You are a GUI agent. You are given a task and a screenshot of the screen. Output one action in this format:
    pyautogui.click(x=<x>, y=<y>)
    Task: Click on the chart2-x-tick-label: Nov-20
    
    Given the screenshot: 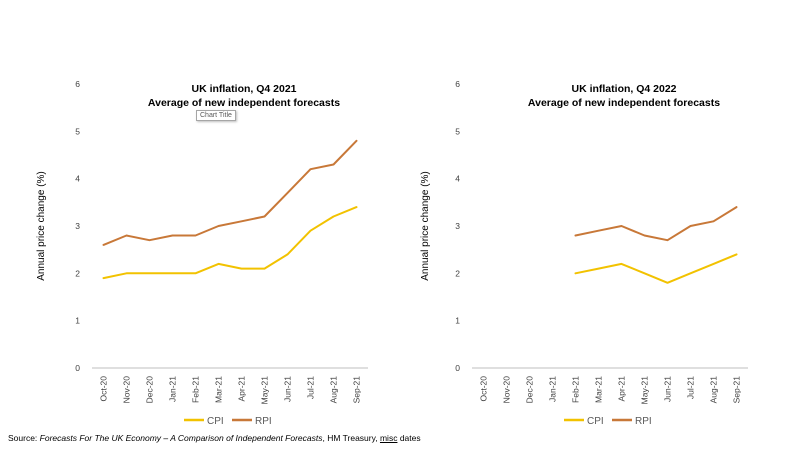 What is the action you would take?
    pyautogui.click(x=507, y=390)
    